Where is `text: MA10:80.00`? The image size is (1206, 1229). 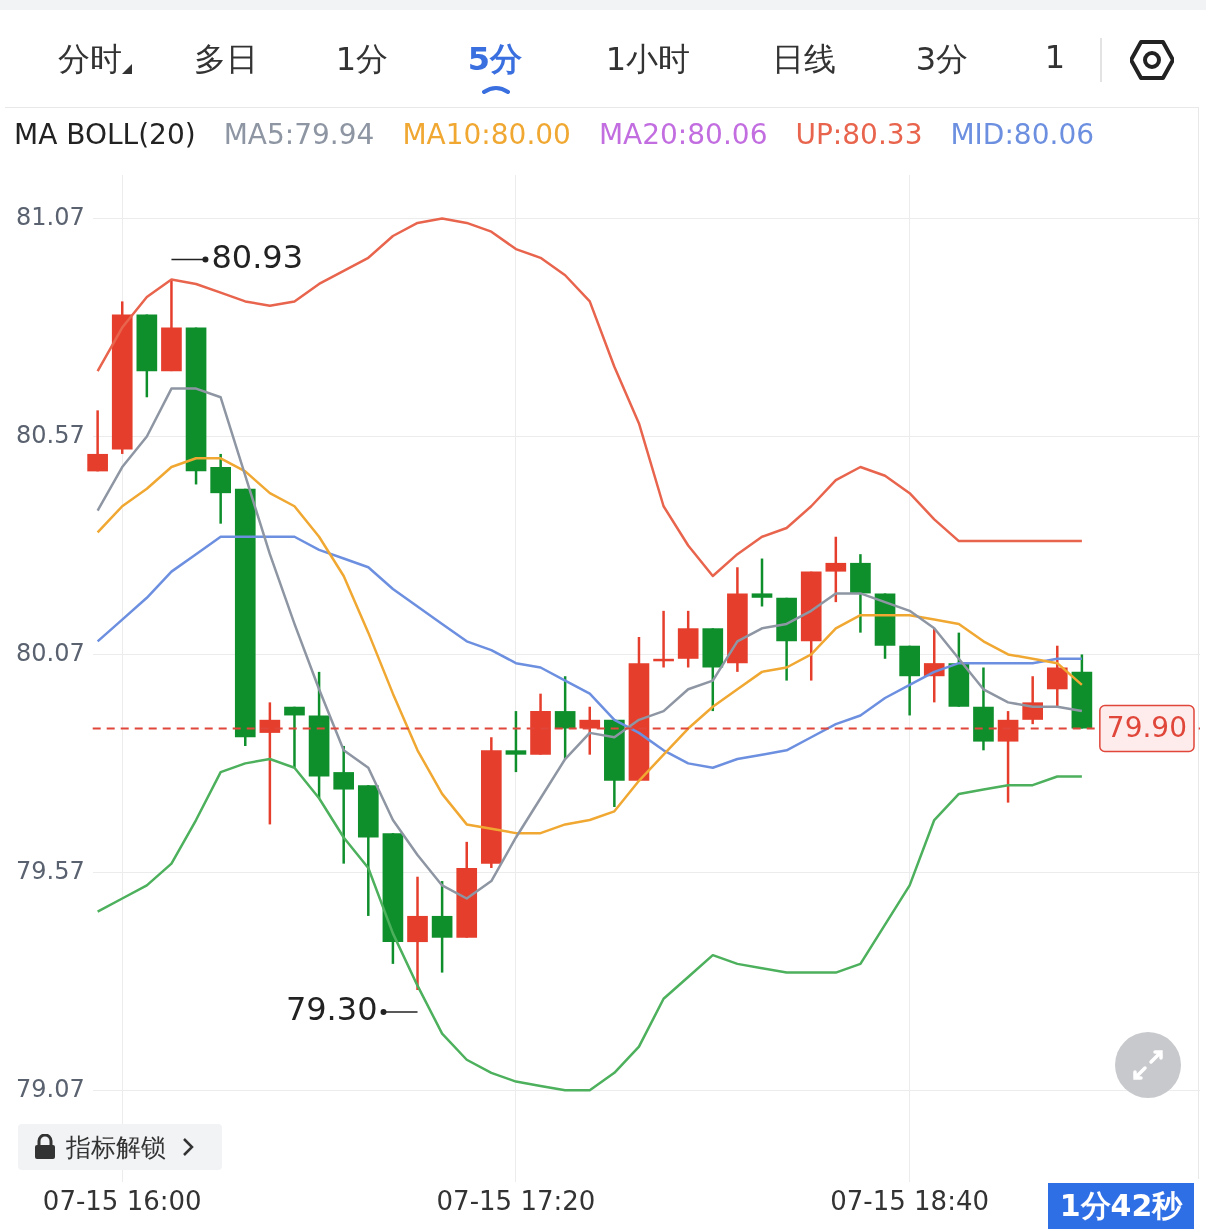
text: MA10:80.00 is located at coordinates (486, 134).